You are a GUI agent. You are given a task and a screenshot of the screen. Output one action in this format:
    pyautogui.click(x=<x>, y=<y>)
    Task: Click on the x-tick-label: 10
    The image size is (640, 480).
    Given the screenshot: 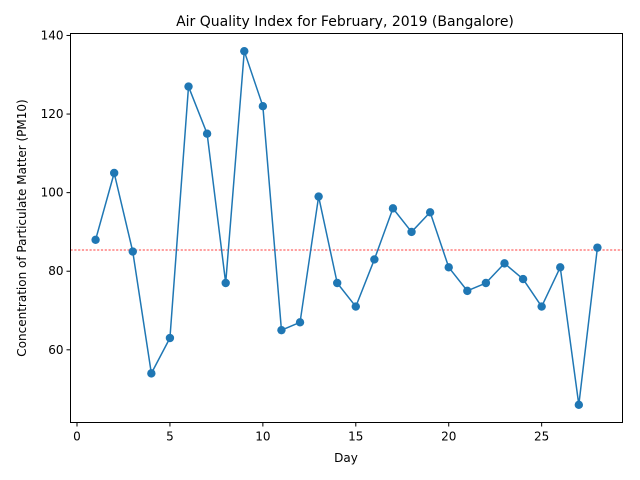 What is the action you would take?
    pyautogui.click(x=262, y=437)
    